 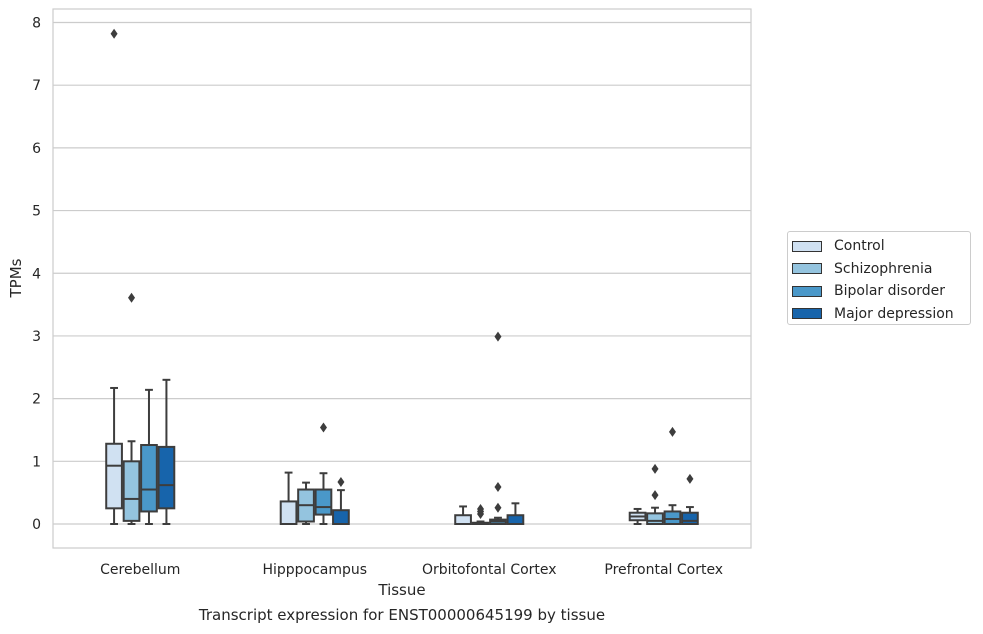 I want to click on legend-item: Schizophrenia, so click(x=881, y=269).